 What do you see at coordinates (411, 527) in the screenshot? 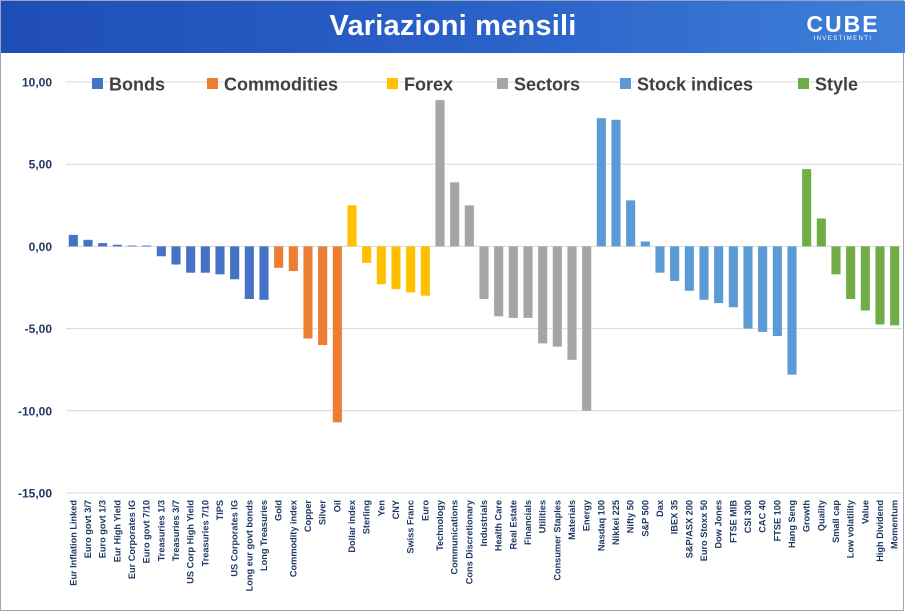
I see `x-tick-label: Swiss Franc` at bounding box center [411, 527].